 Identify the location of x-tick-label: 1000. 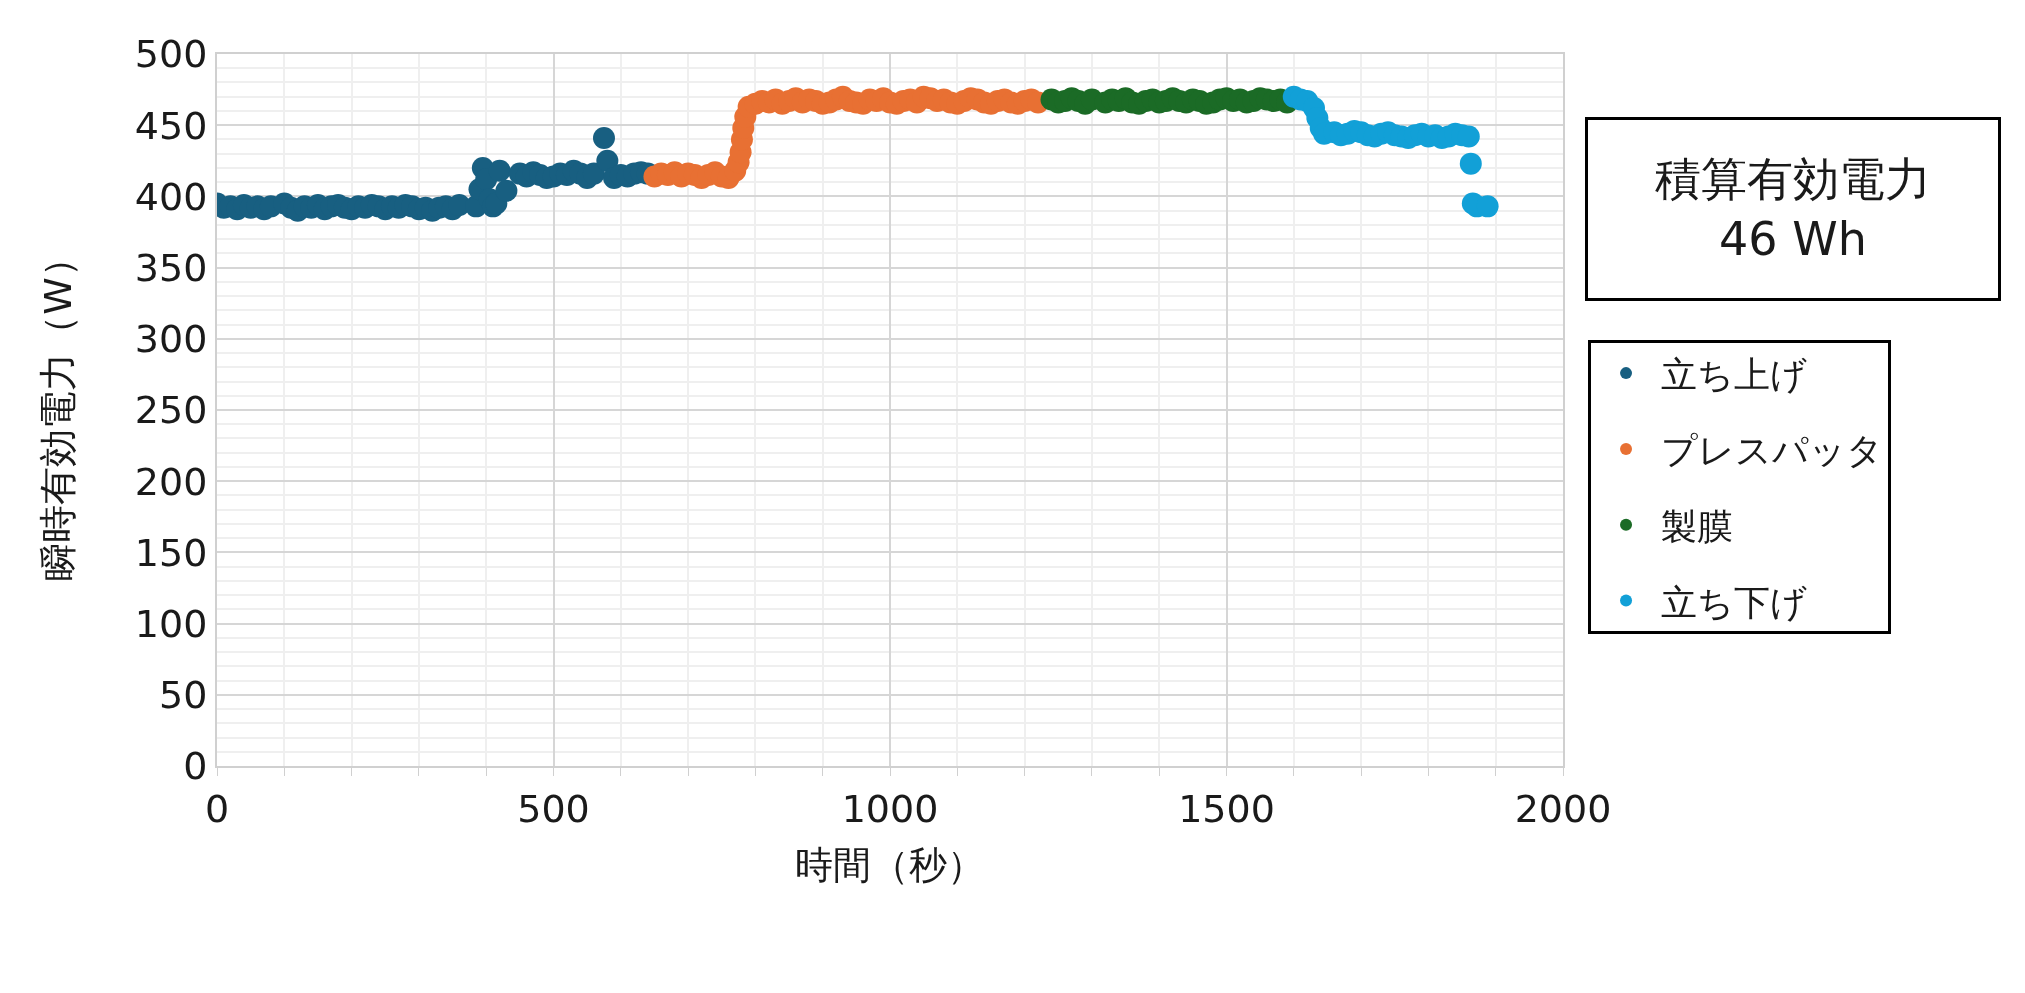
(890, 808).